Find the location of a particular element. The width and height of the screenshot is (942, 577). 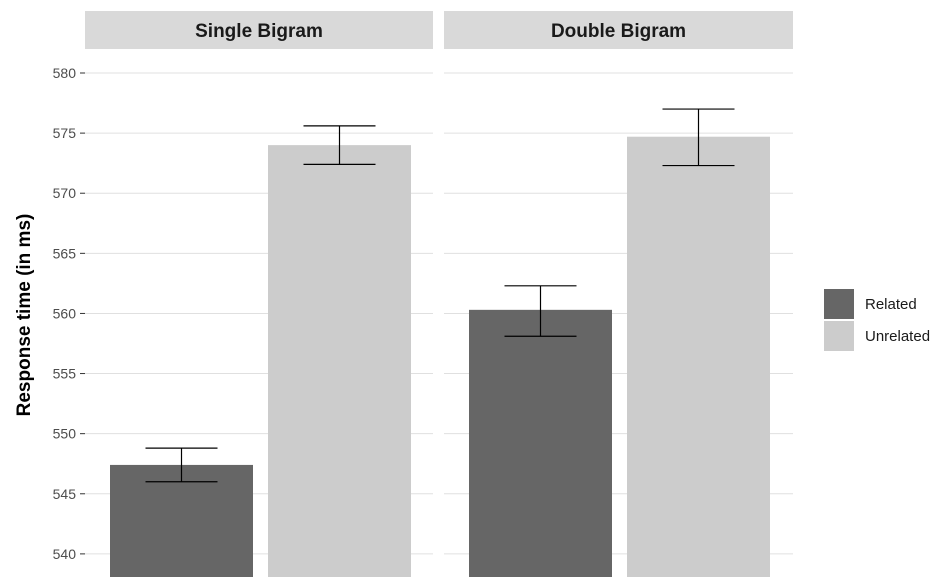

legend-label: Related is located at coordinates (891, 304).